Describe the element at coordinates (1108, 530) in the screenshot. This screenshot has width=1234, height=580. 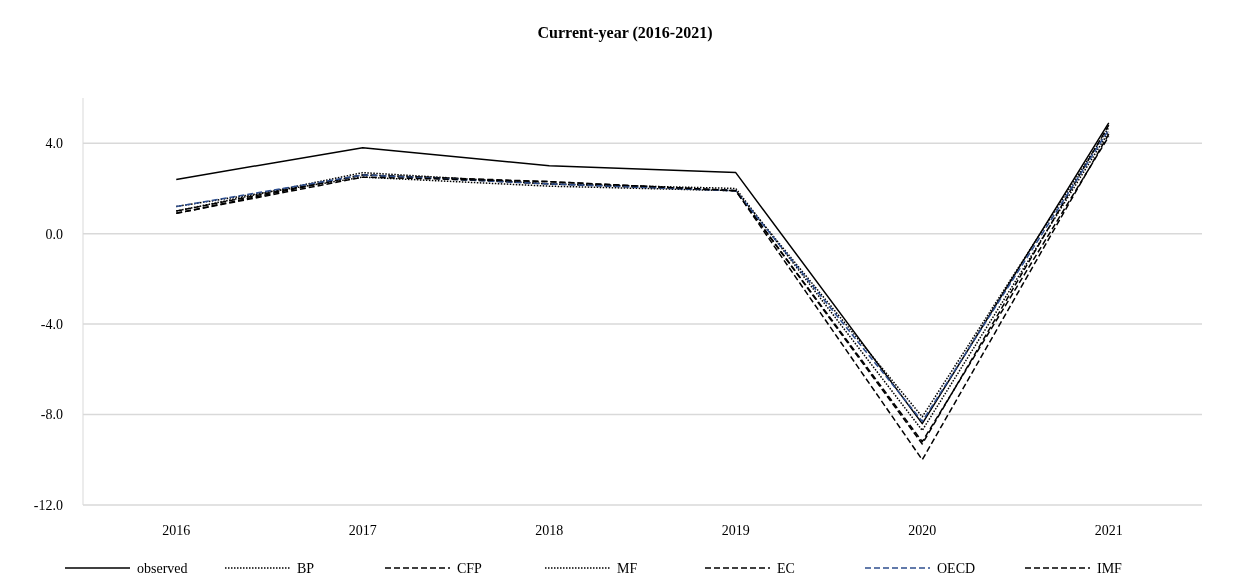
I see `x-tick-label: 2021` at that location.